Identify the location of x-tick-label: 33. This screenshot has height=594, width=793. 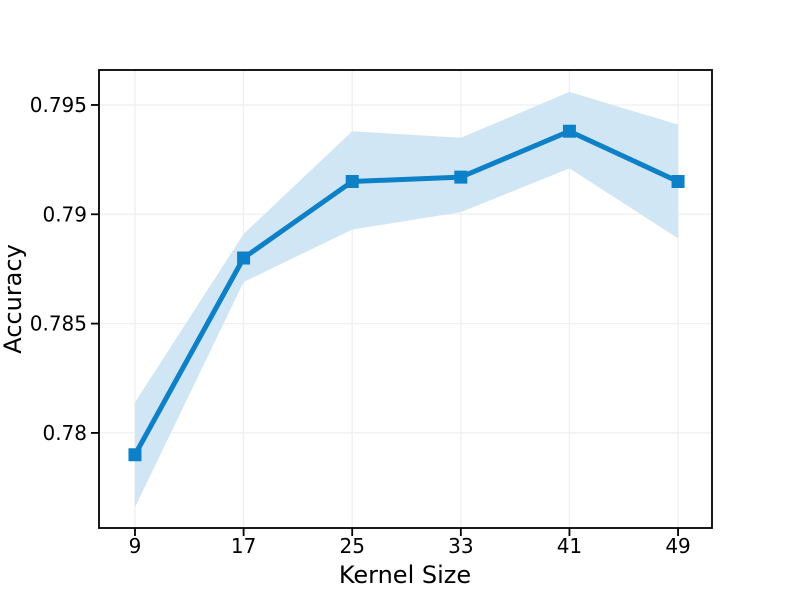
(460, 546).